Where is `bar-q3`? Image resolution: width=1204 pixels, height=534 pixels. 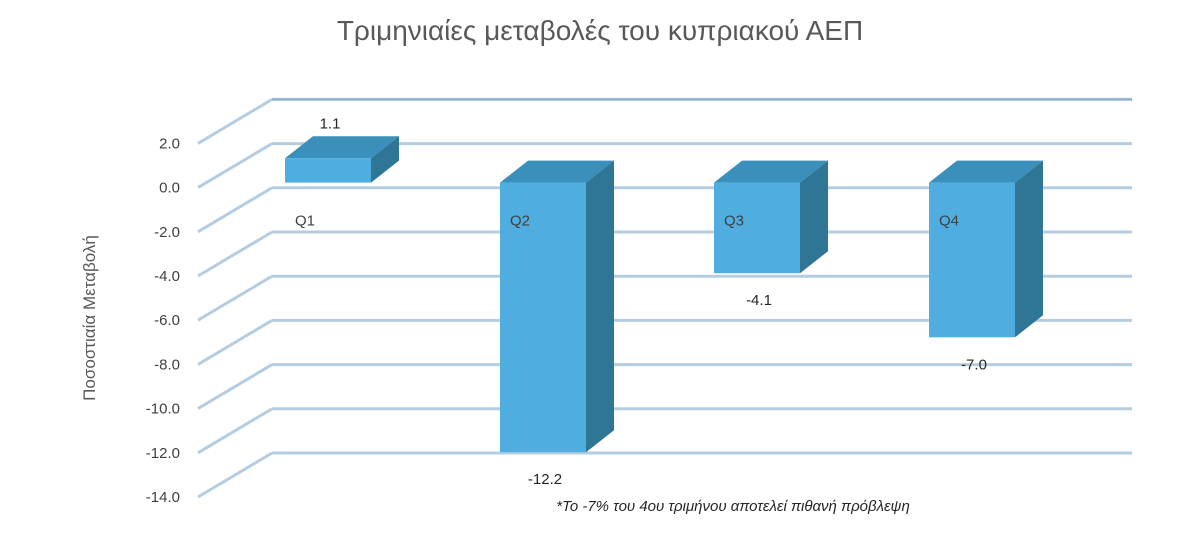 bar-q3 is located at coordinates (771, 217).